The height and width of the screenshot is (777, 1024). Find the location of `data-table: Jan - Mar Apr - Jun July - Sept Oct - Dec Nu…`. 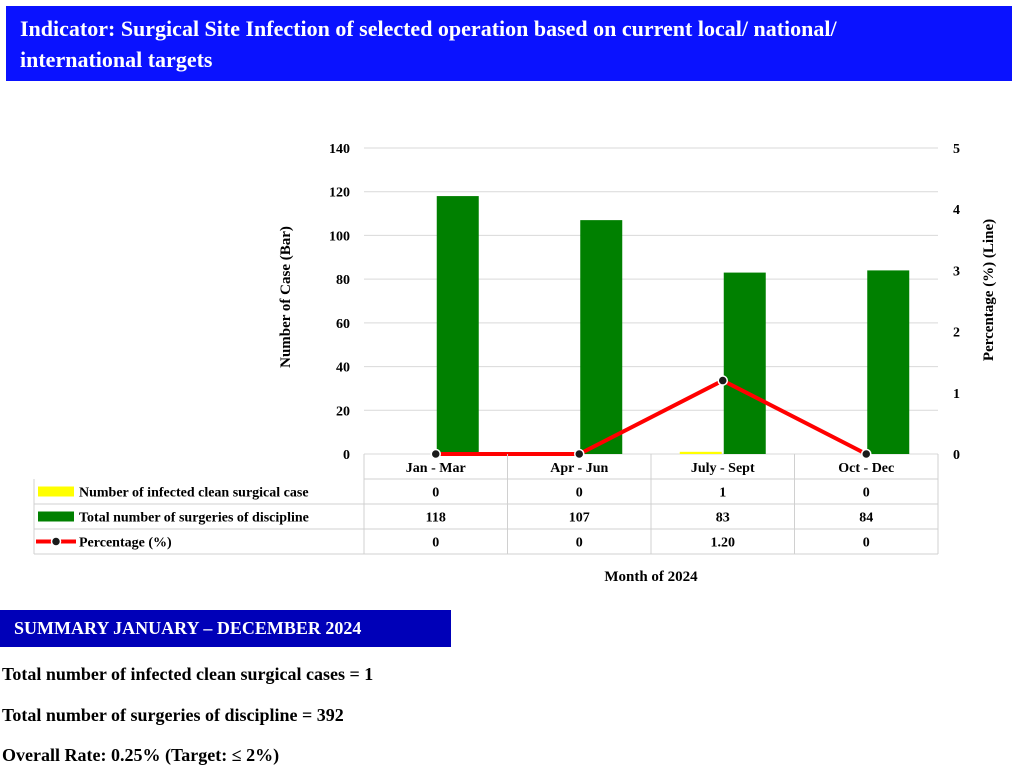

data-table: Jan - Mar Apr - Jun July - Sept Oct - Dec Nu… is located at coordinates (486, 504).